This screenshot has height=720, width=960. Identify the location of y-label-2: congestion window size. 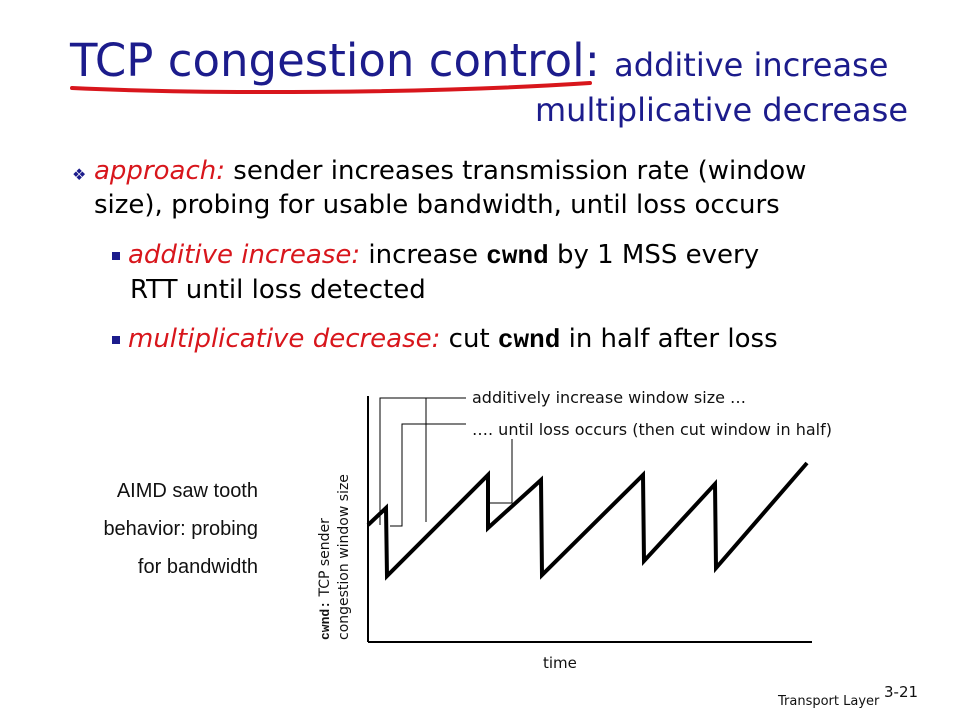
(344, 557).